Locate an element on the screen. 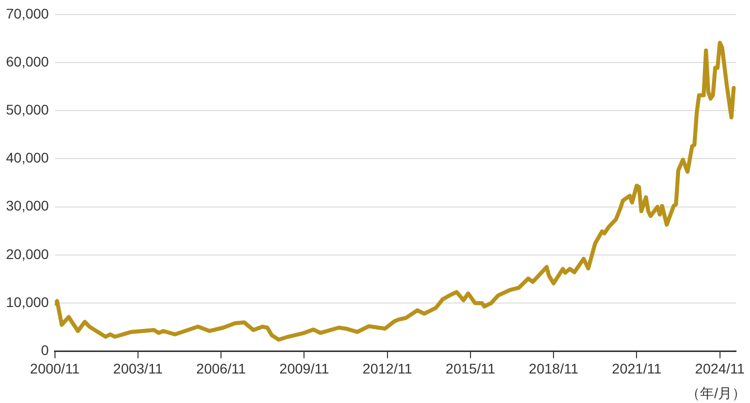 This screenshot has height=403, width=750. x-tick-label: 2009/11 is located at coordinates (304, 368).